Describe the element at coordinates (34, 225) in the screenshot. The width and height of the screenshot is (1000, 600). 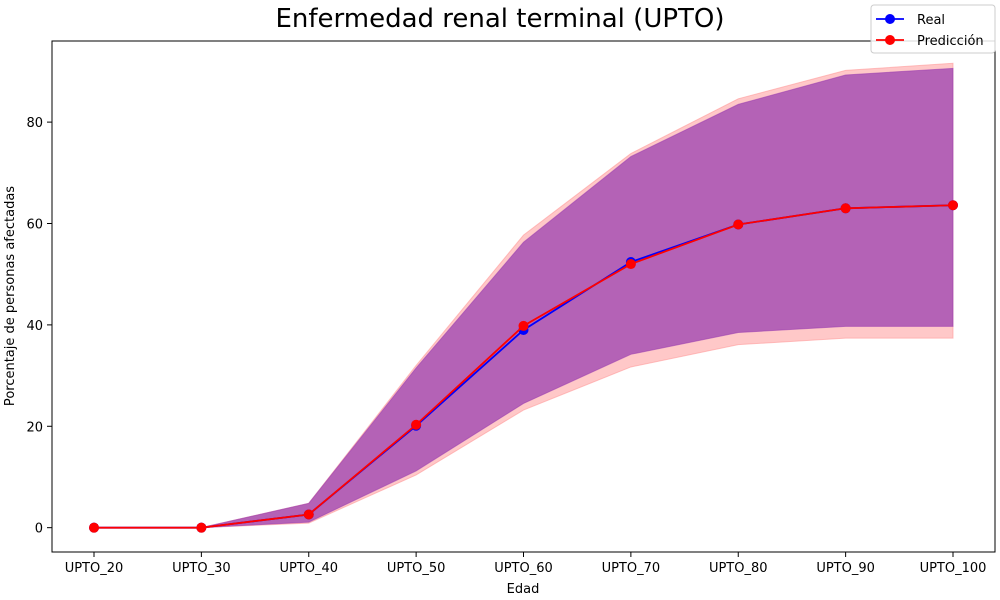
I see `y-tick-label: 60` at that location.